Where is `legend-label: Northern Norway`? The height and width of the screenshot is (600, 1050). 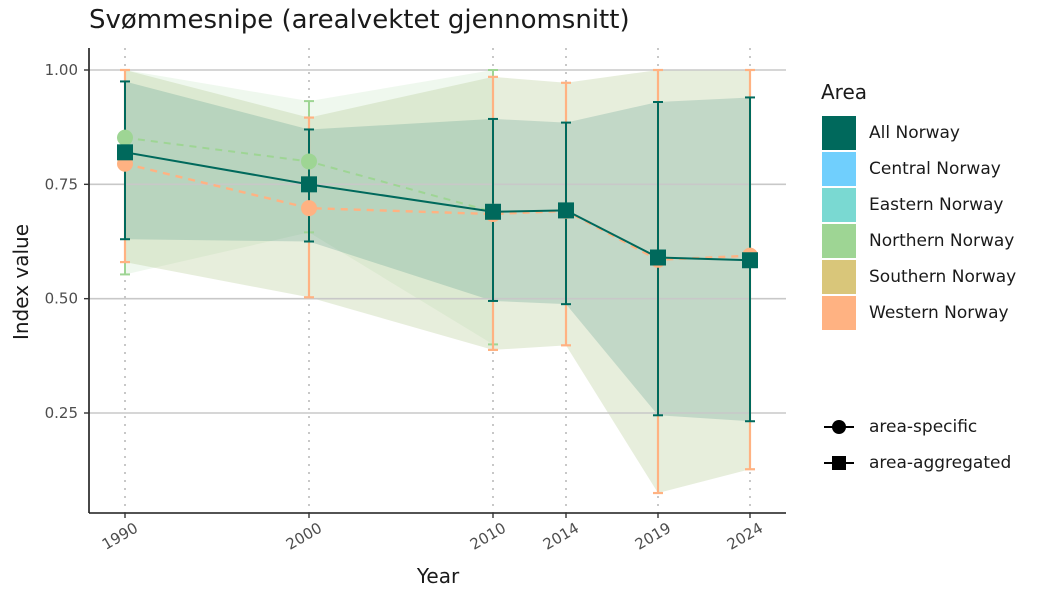 legend-label: Northern Norway is located at coordinates (942, 241).